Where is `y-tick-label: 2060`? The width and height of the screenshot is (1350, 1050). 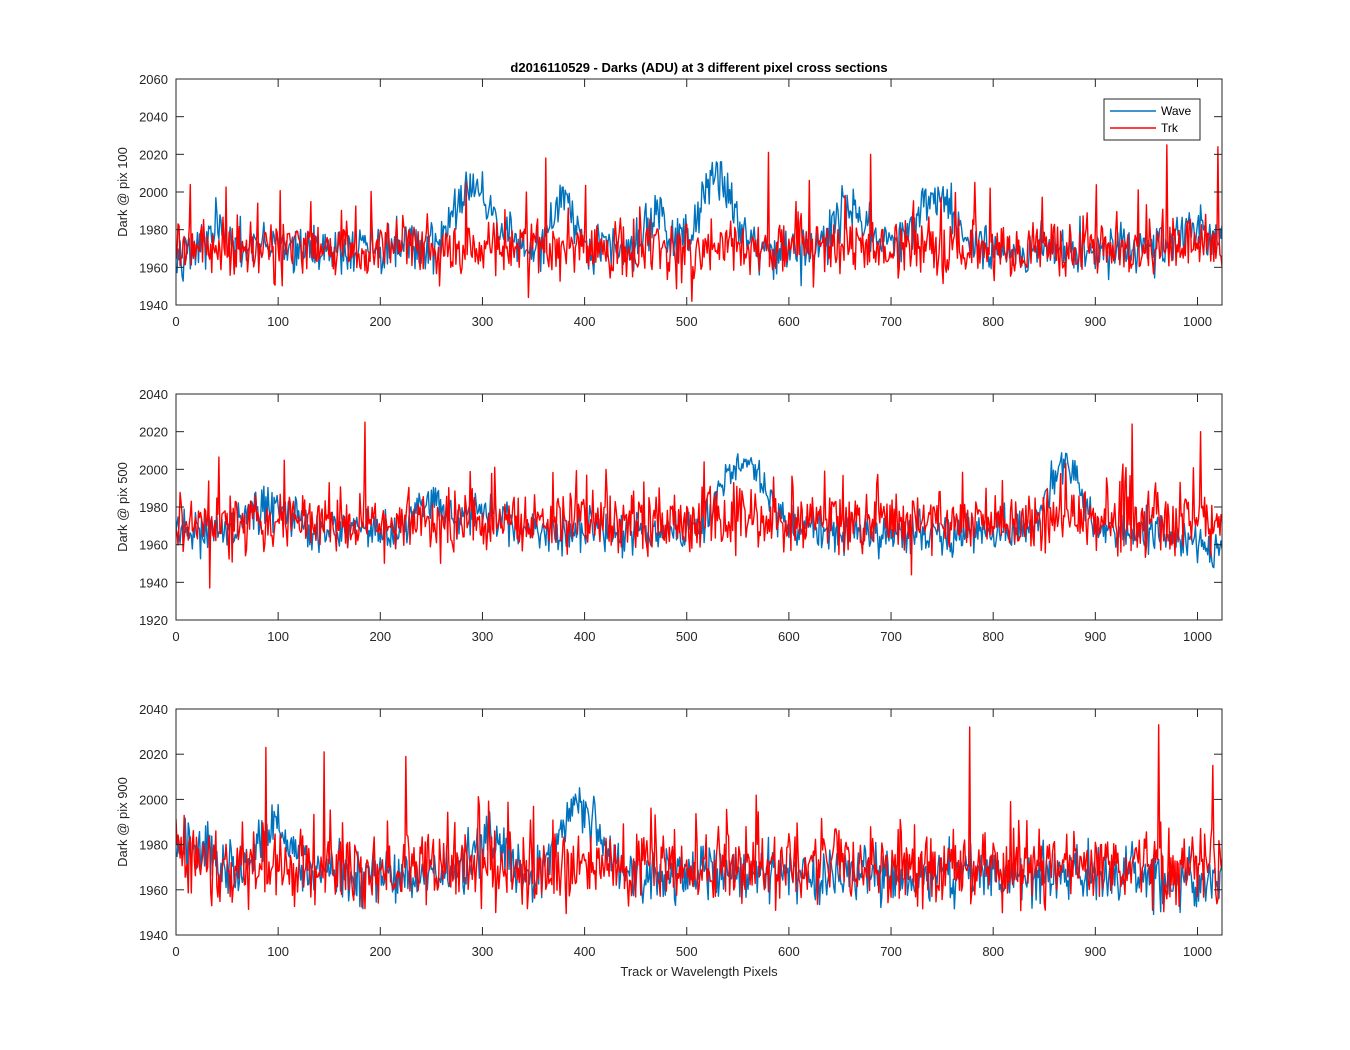 y-tick-label: 2060 is located at coordinates (153, 79).